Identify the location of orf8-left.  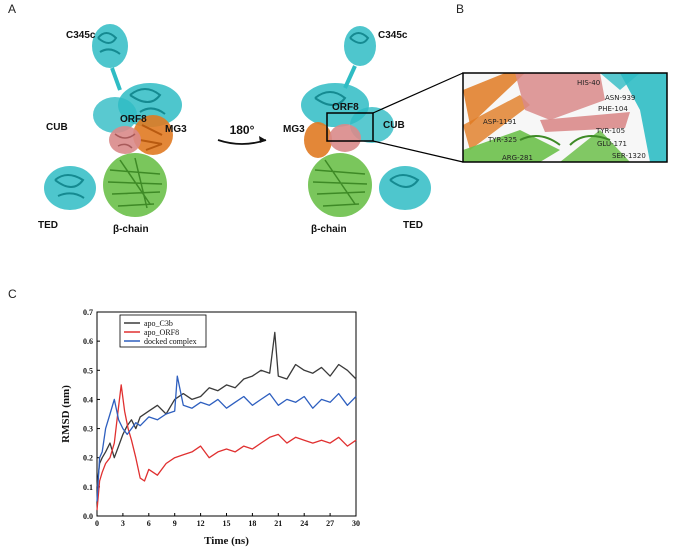
(125, 140).